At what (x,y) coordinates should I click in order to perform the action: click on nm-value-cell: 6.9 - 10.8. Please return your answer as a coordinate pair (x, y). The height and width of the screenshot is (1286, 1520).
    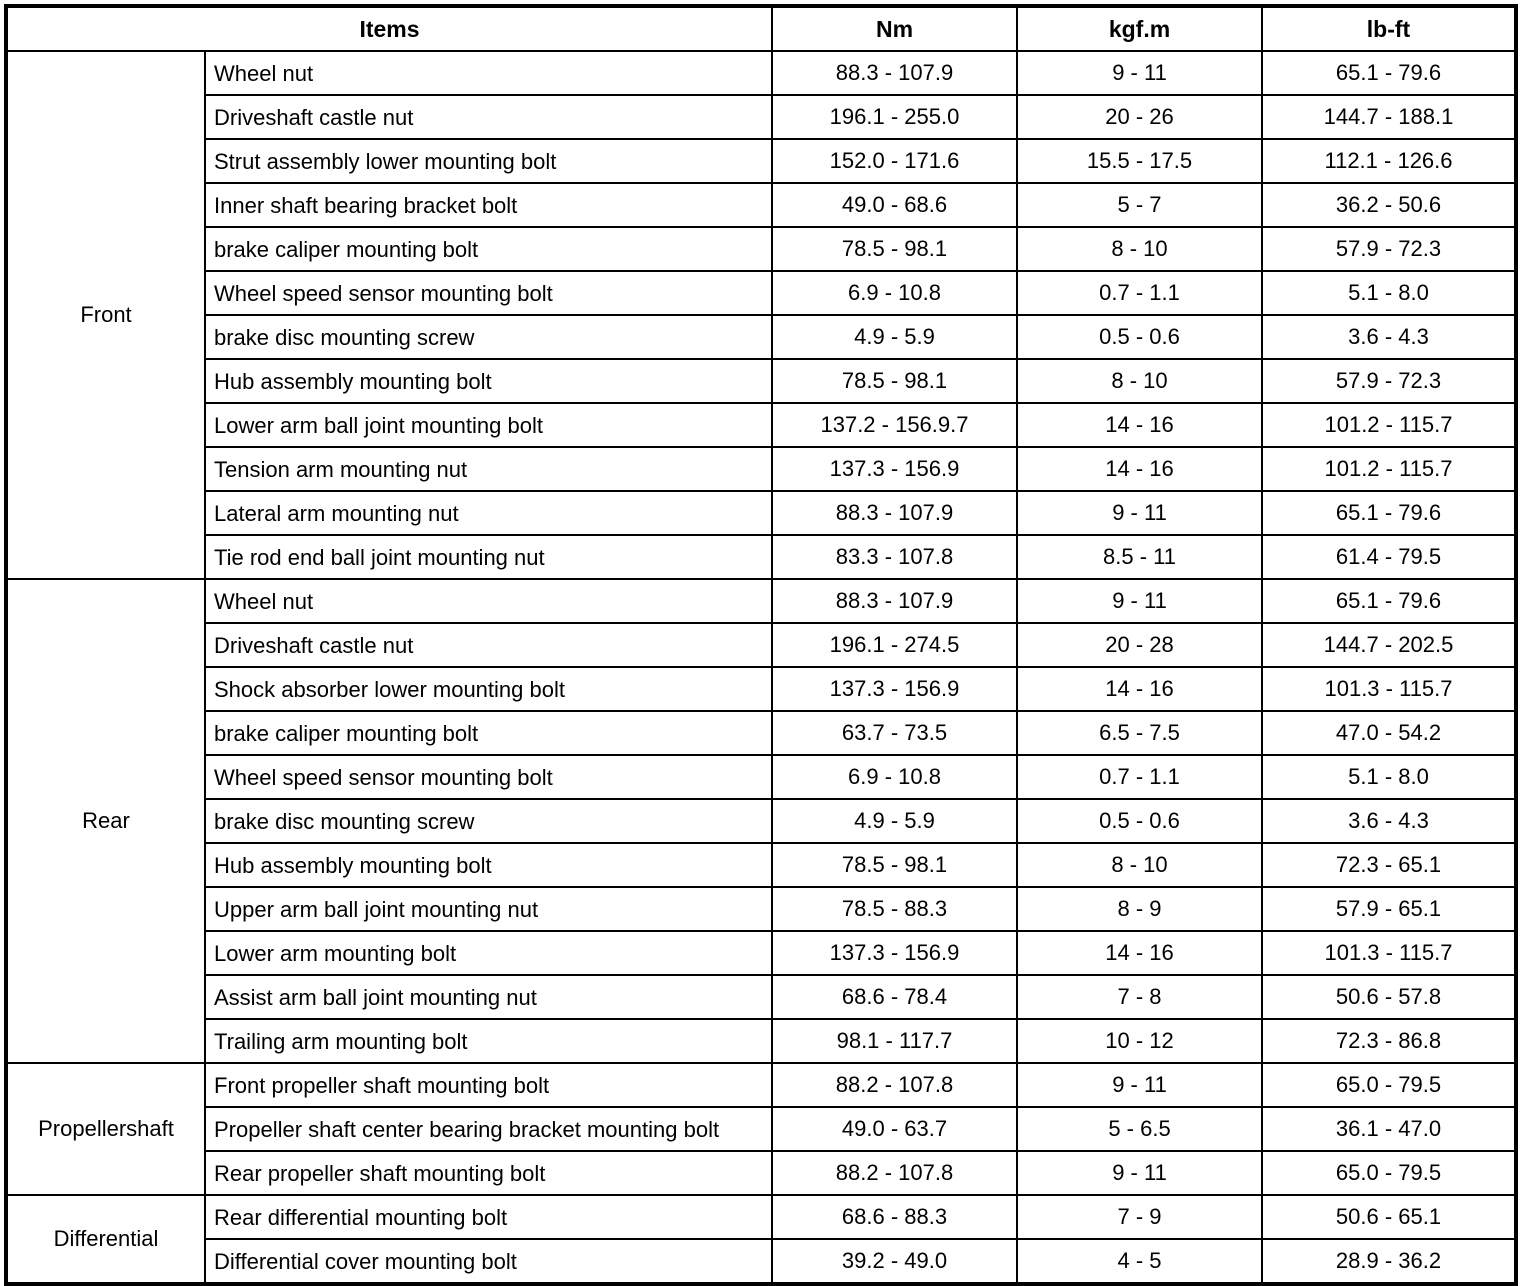
    Looking at the image, I should click on (894, 293).